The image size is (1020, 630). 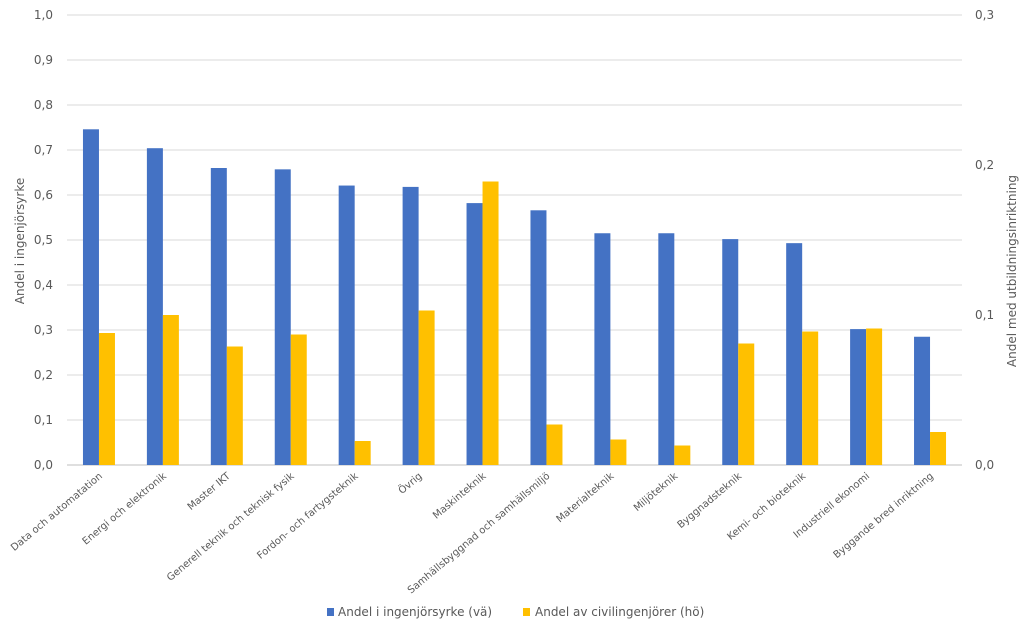 What do you see at coordinates (479, 533) in the screenshot?
I see `x-tick-label: Samhällsbyggnad och samhällsmiljö` at bounding box center [479, 533].